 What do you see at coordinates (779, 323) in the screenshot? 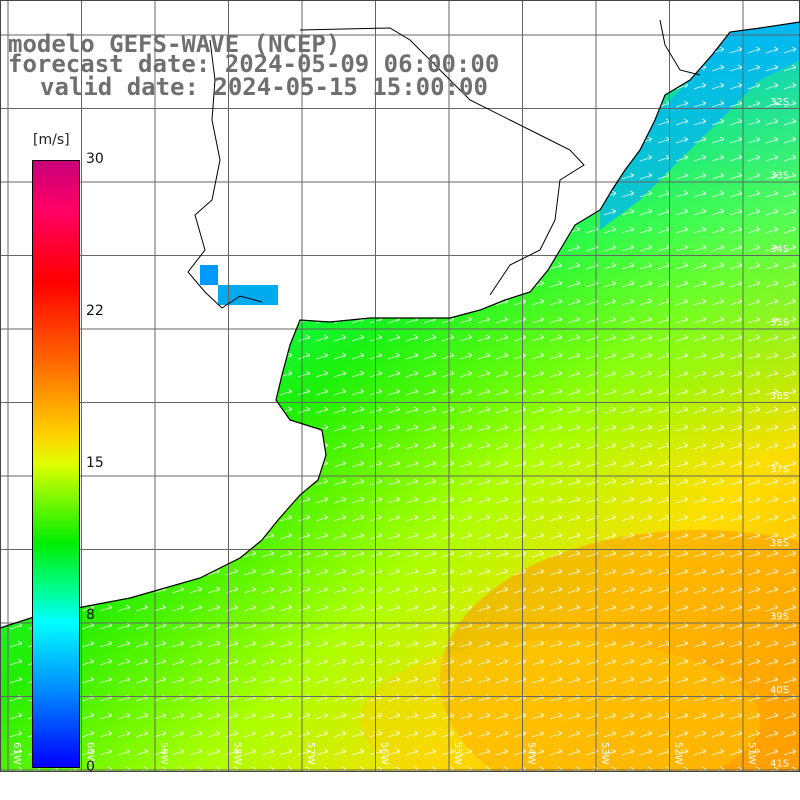
I see `latitude-label: 35S` at bounding box center [779, 323].